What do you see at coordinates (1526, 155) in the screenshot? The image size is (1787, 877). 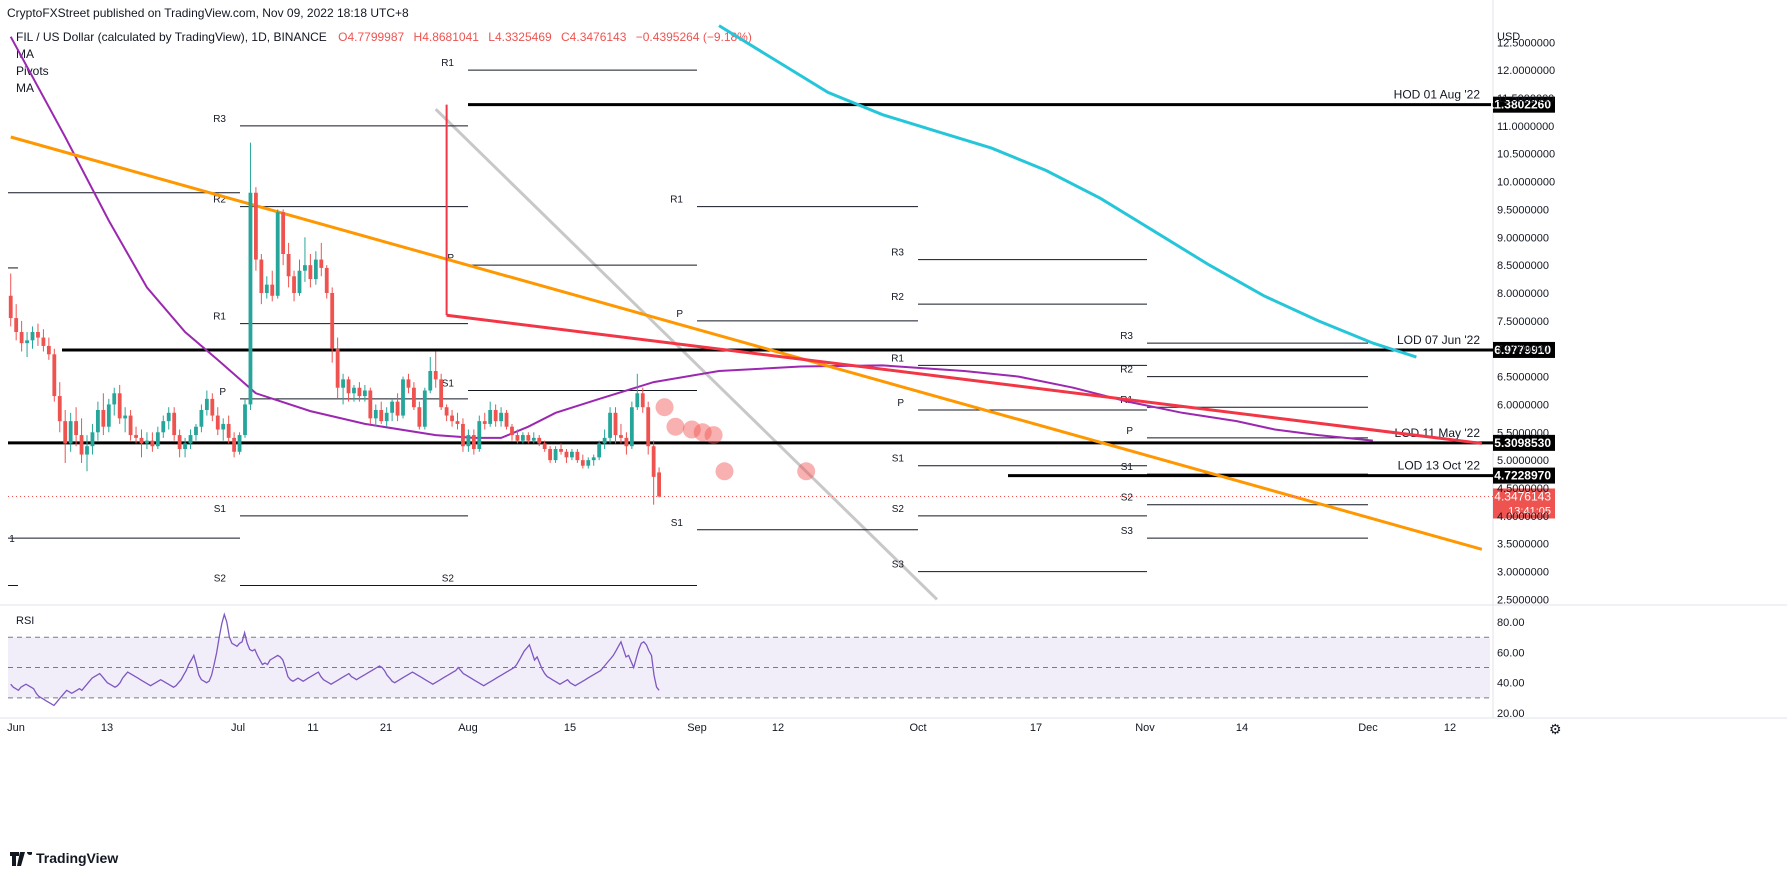 I see `price-axis-tick: 10.5000000` at bounding box center [1526, 155].